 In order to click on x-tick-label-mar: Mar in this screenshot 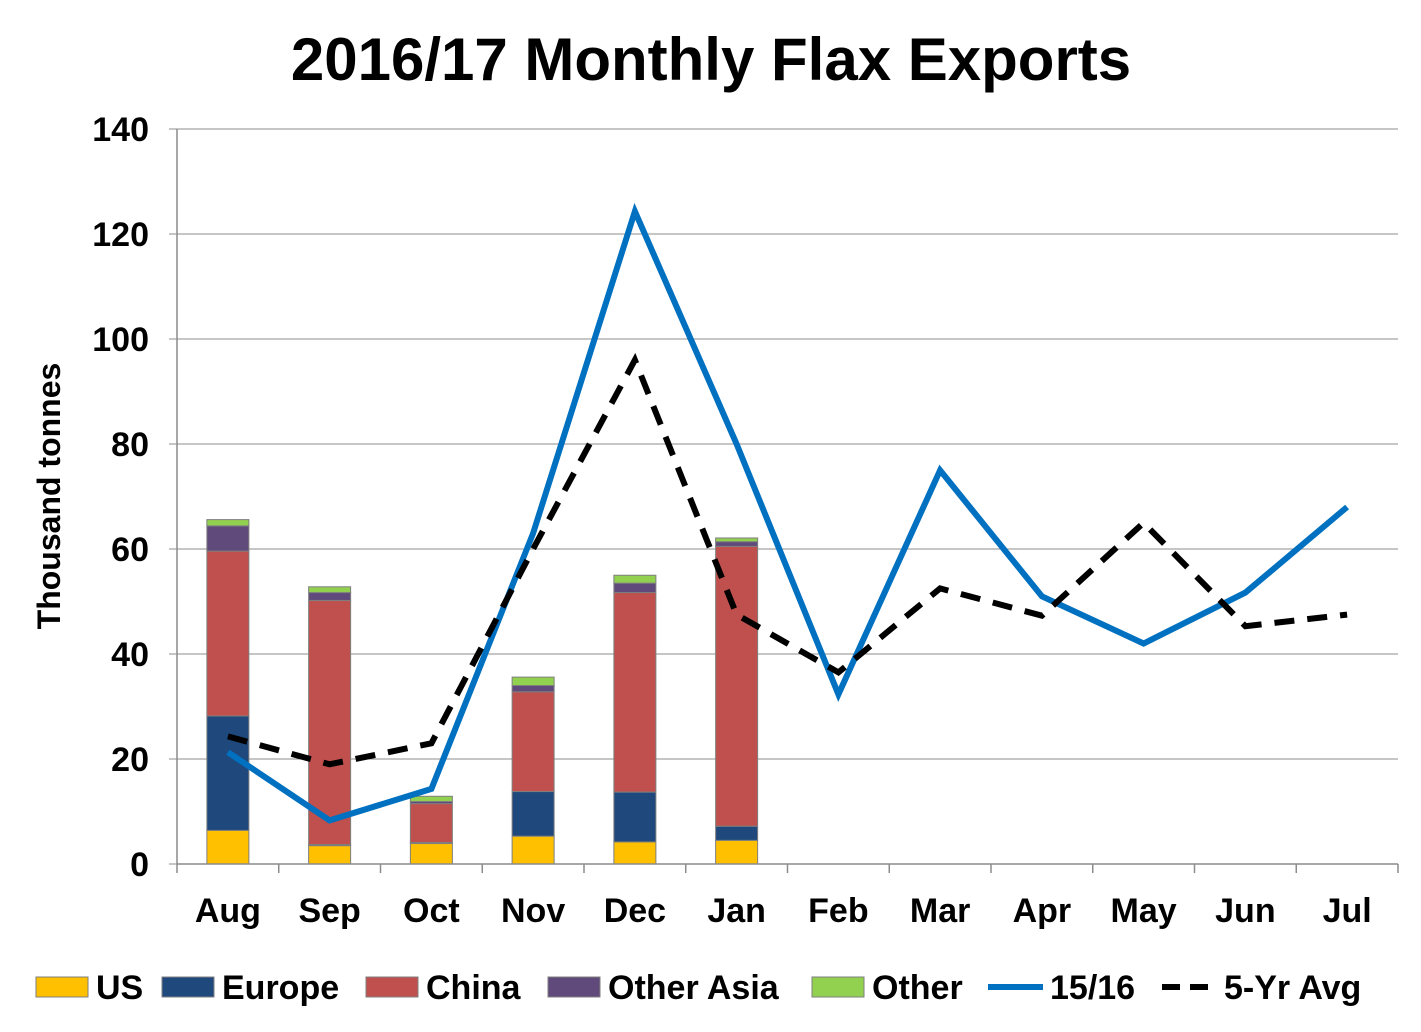, I will do `click(940, 911)`.